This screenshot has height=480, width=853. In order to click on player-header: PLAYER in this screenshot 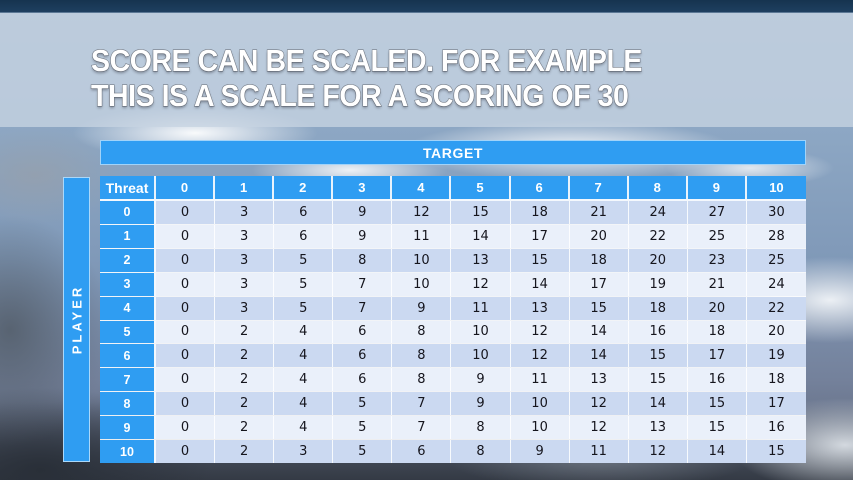, I will do `click(76, 319)`.